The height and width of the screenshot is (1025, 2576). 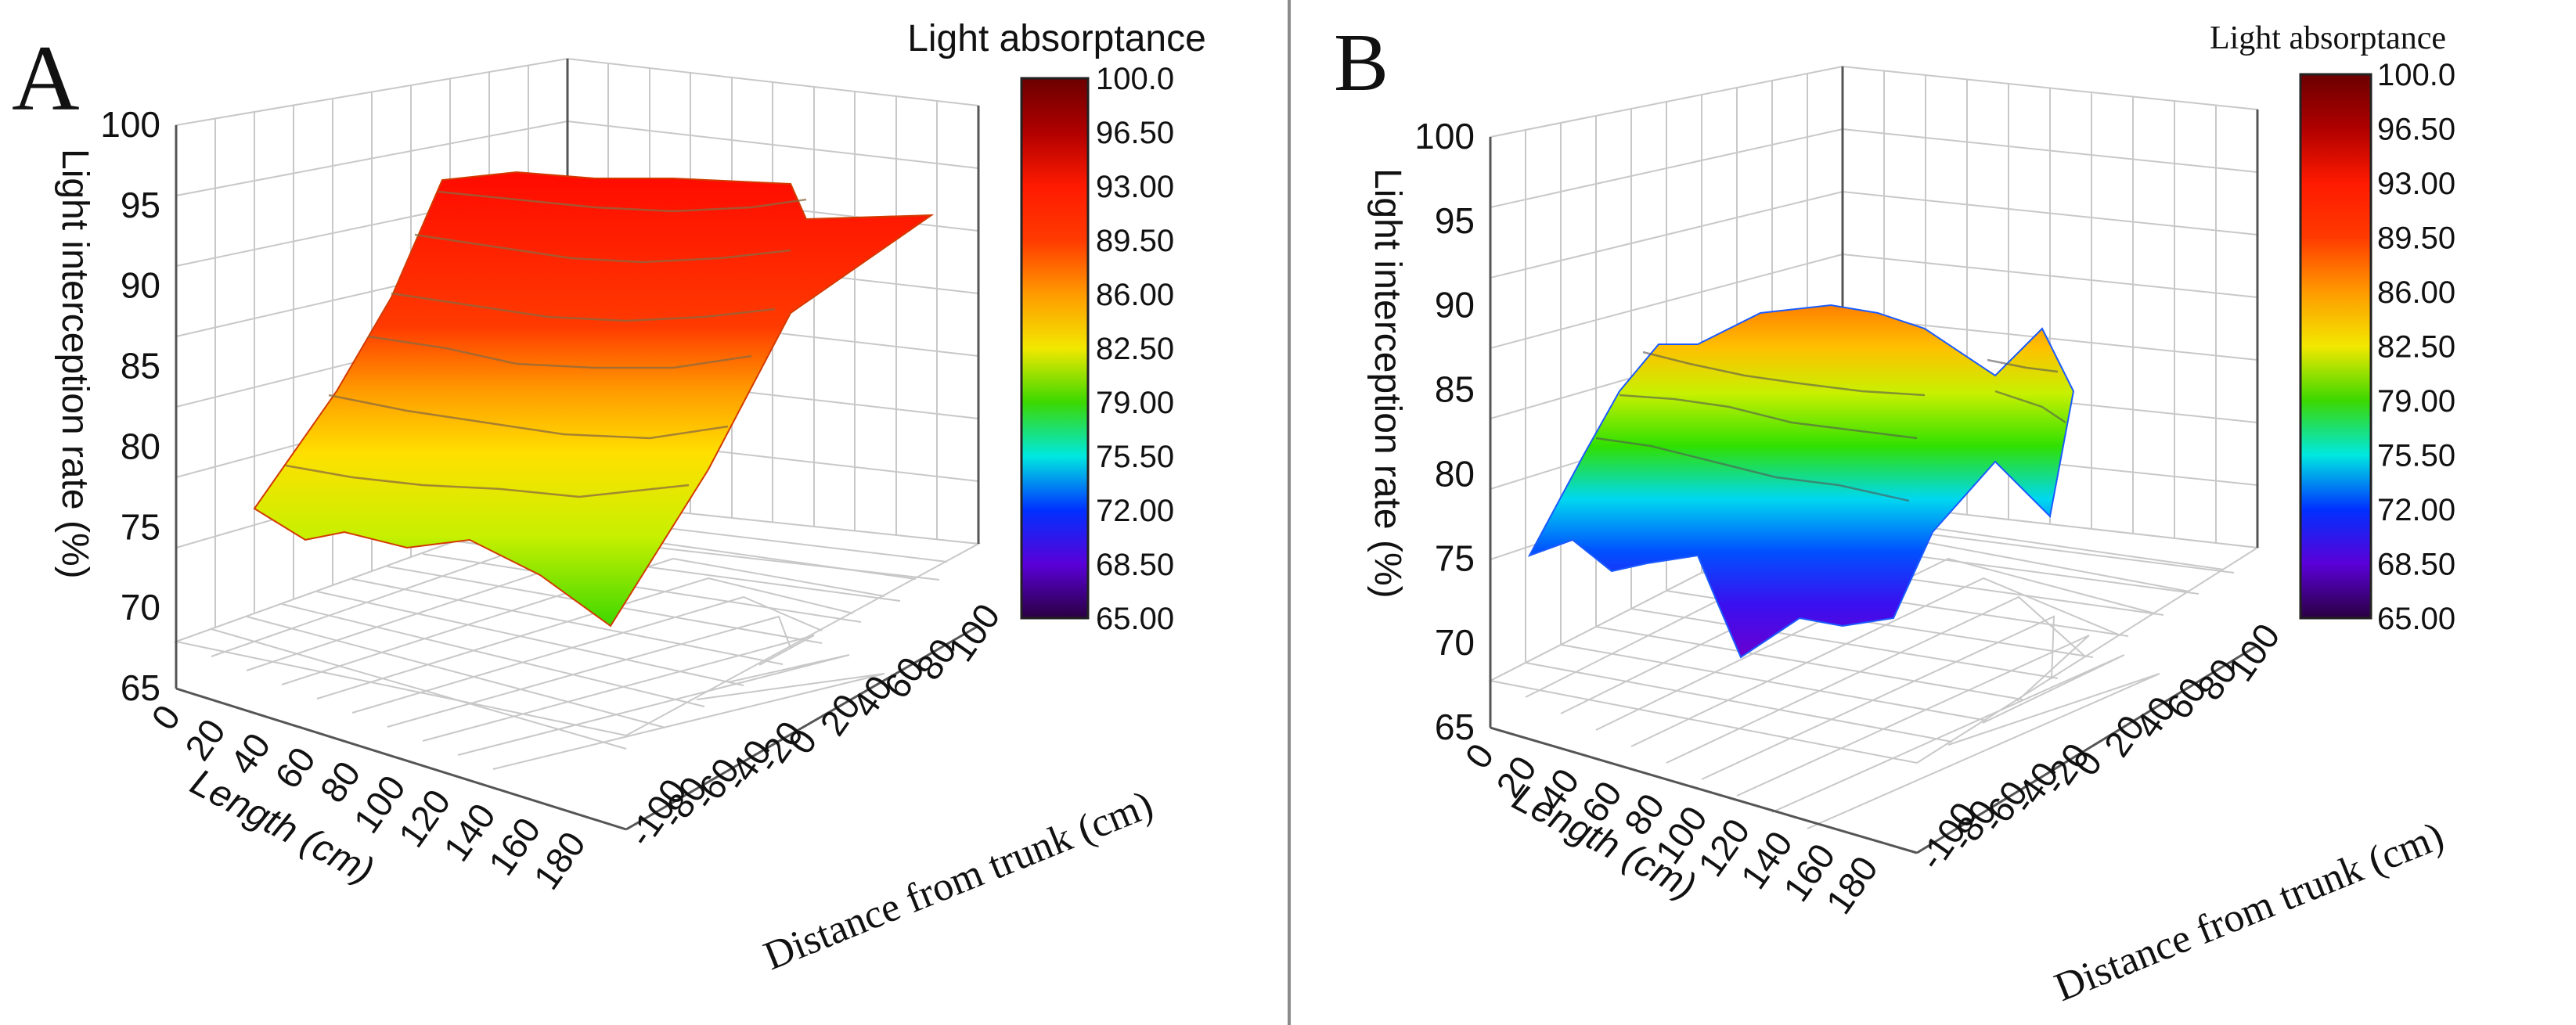 What do you see at coordinates (1455, 473) in the screenshot?
I see `z-tick-b: 80` at bounding box center [1455, 473].